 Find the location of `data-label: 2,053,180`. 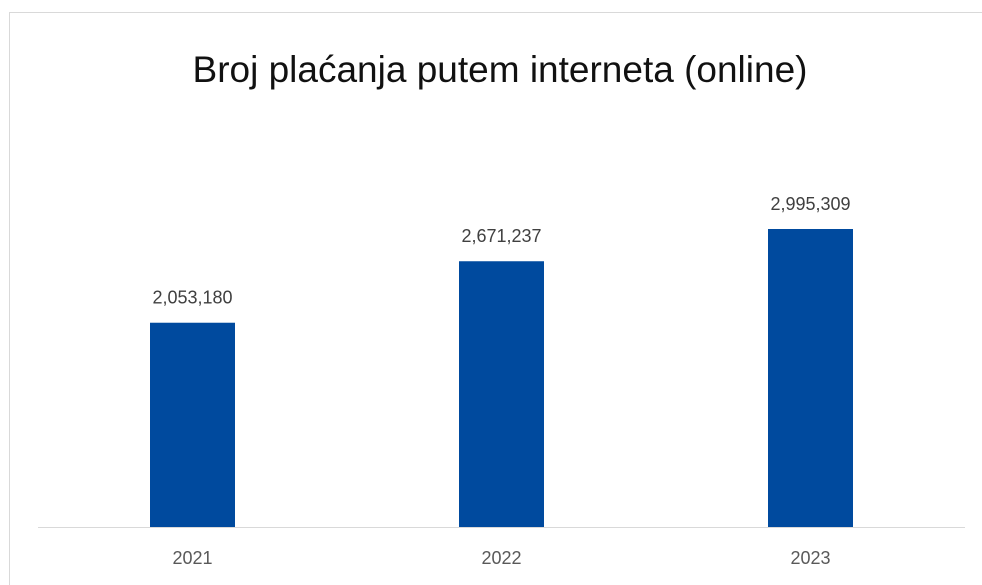

data-label: 2,053,180 is located at coordinates (192, 297).